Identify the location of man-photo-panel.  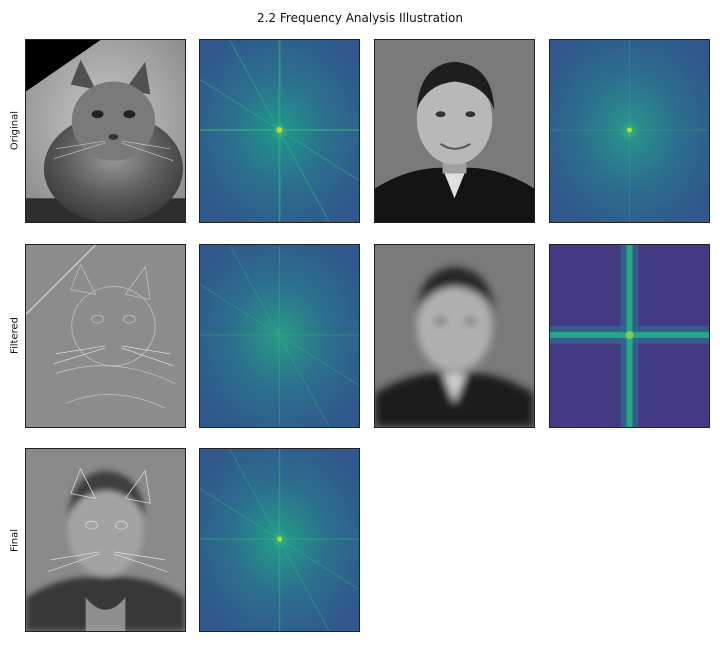
(454, 131).